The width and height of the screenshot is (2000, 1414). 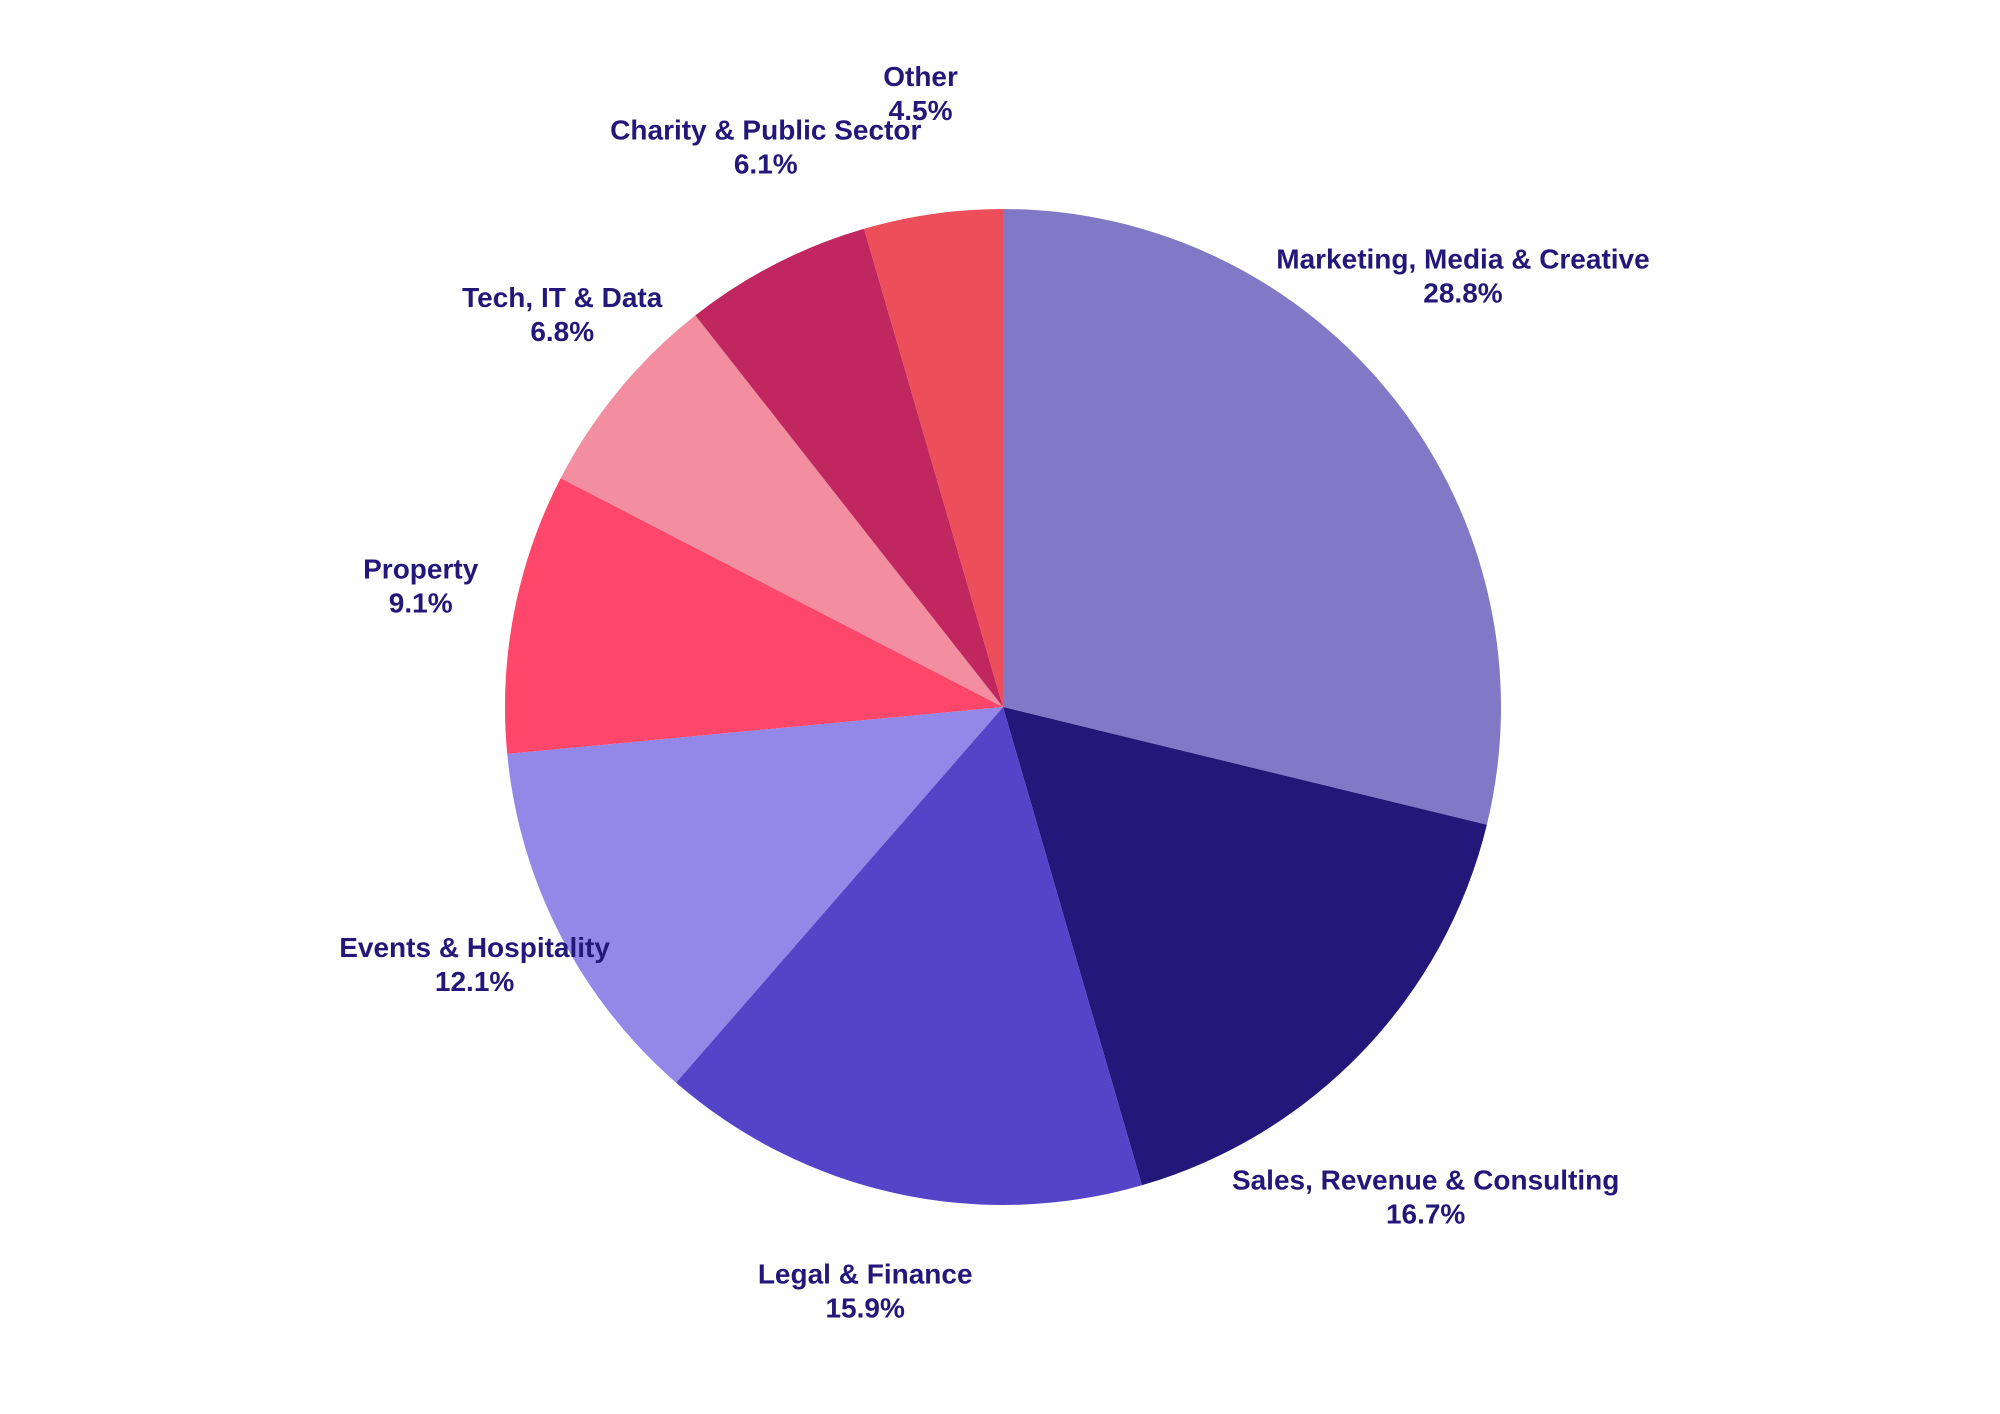 What do you see at coordinates (920, 76) in the screenshot?
I see `slice-category-label: Other` at bounding box center [920, 76].